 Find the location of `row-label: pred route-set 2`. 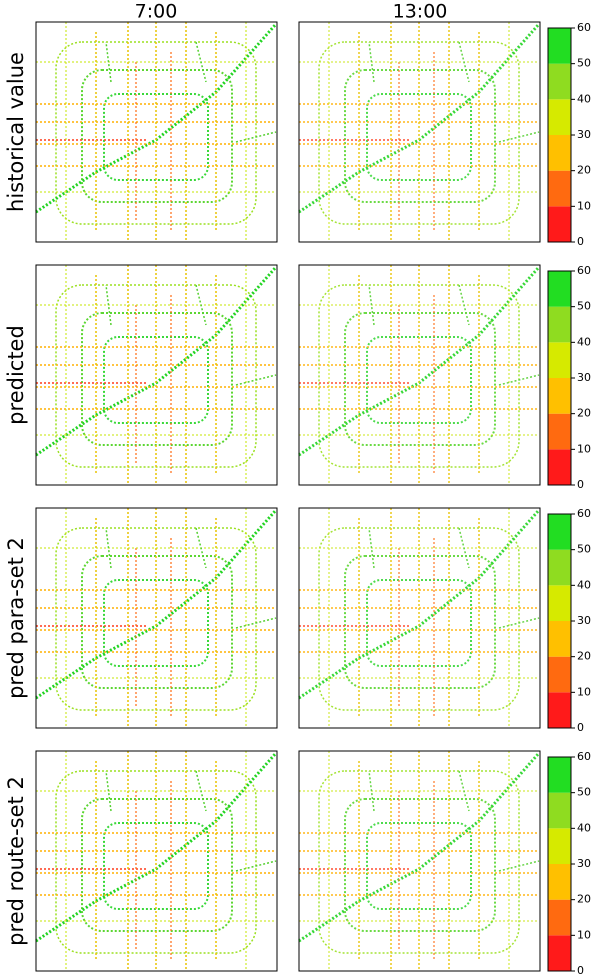

row-label: pred route-set 2 is located at coordinates (16, 861).